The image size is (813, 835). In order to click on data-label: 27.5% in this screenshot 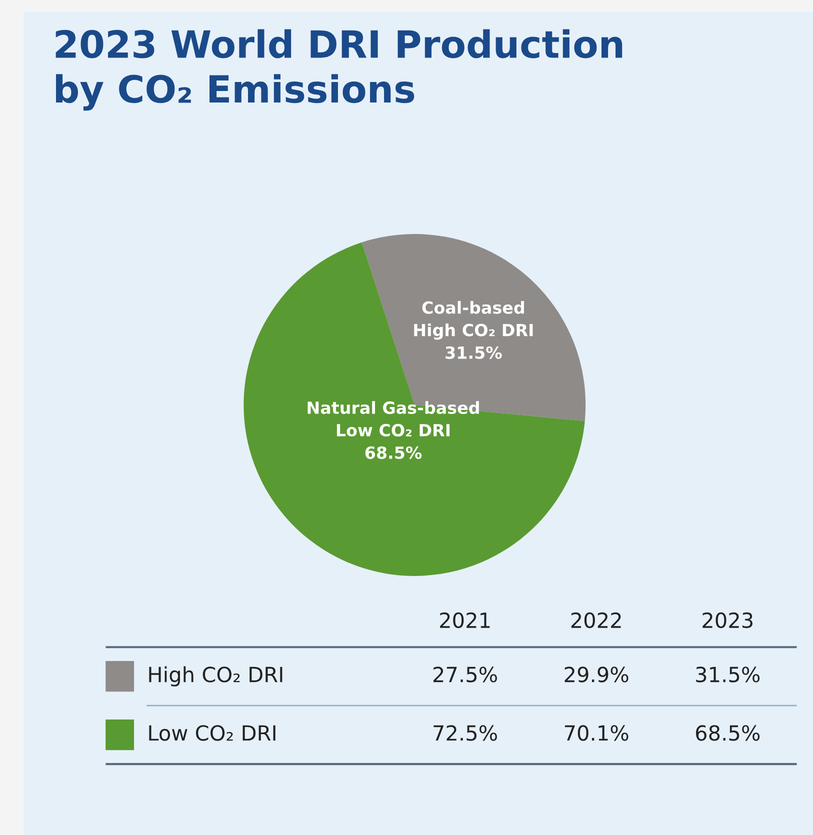, I will do `click(465, 674)`.